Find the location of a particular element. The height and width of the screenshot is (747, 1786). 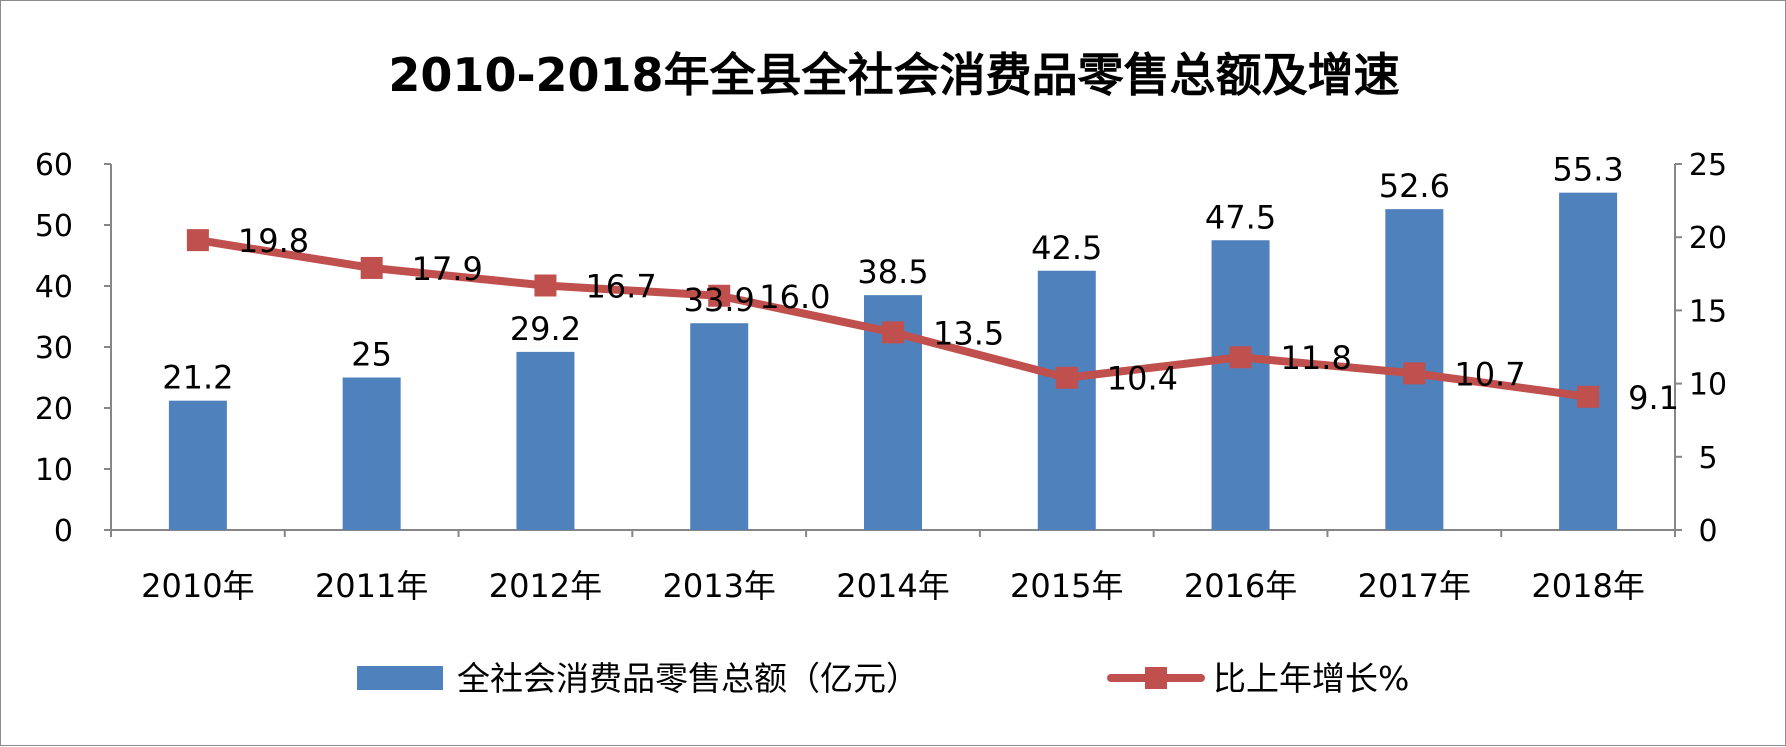

line-data-label: 19.8 is located at coordinates (273, 241).